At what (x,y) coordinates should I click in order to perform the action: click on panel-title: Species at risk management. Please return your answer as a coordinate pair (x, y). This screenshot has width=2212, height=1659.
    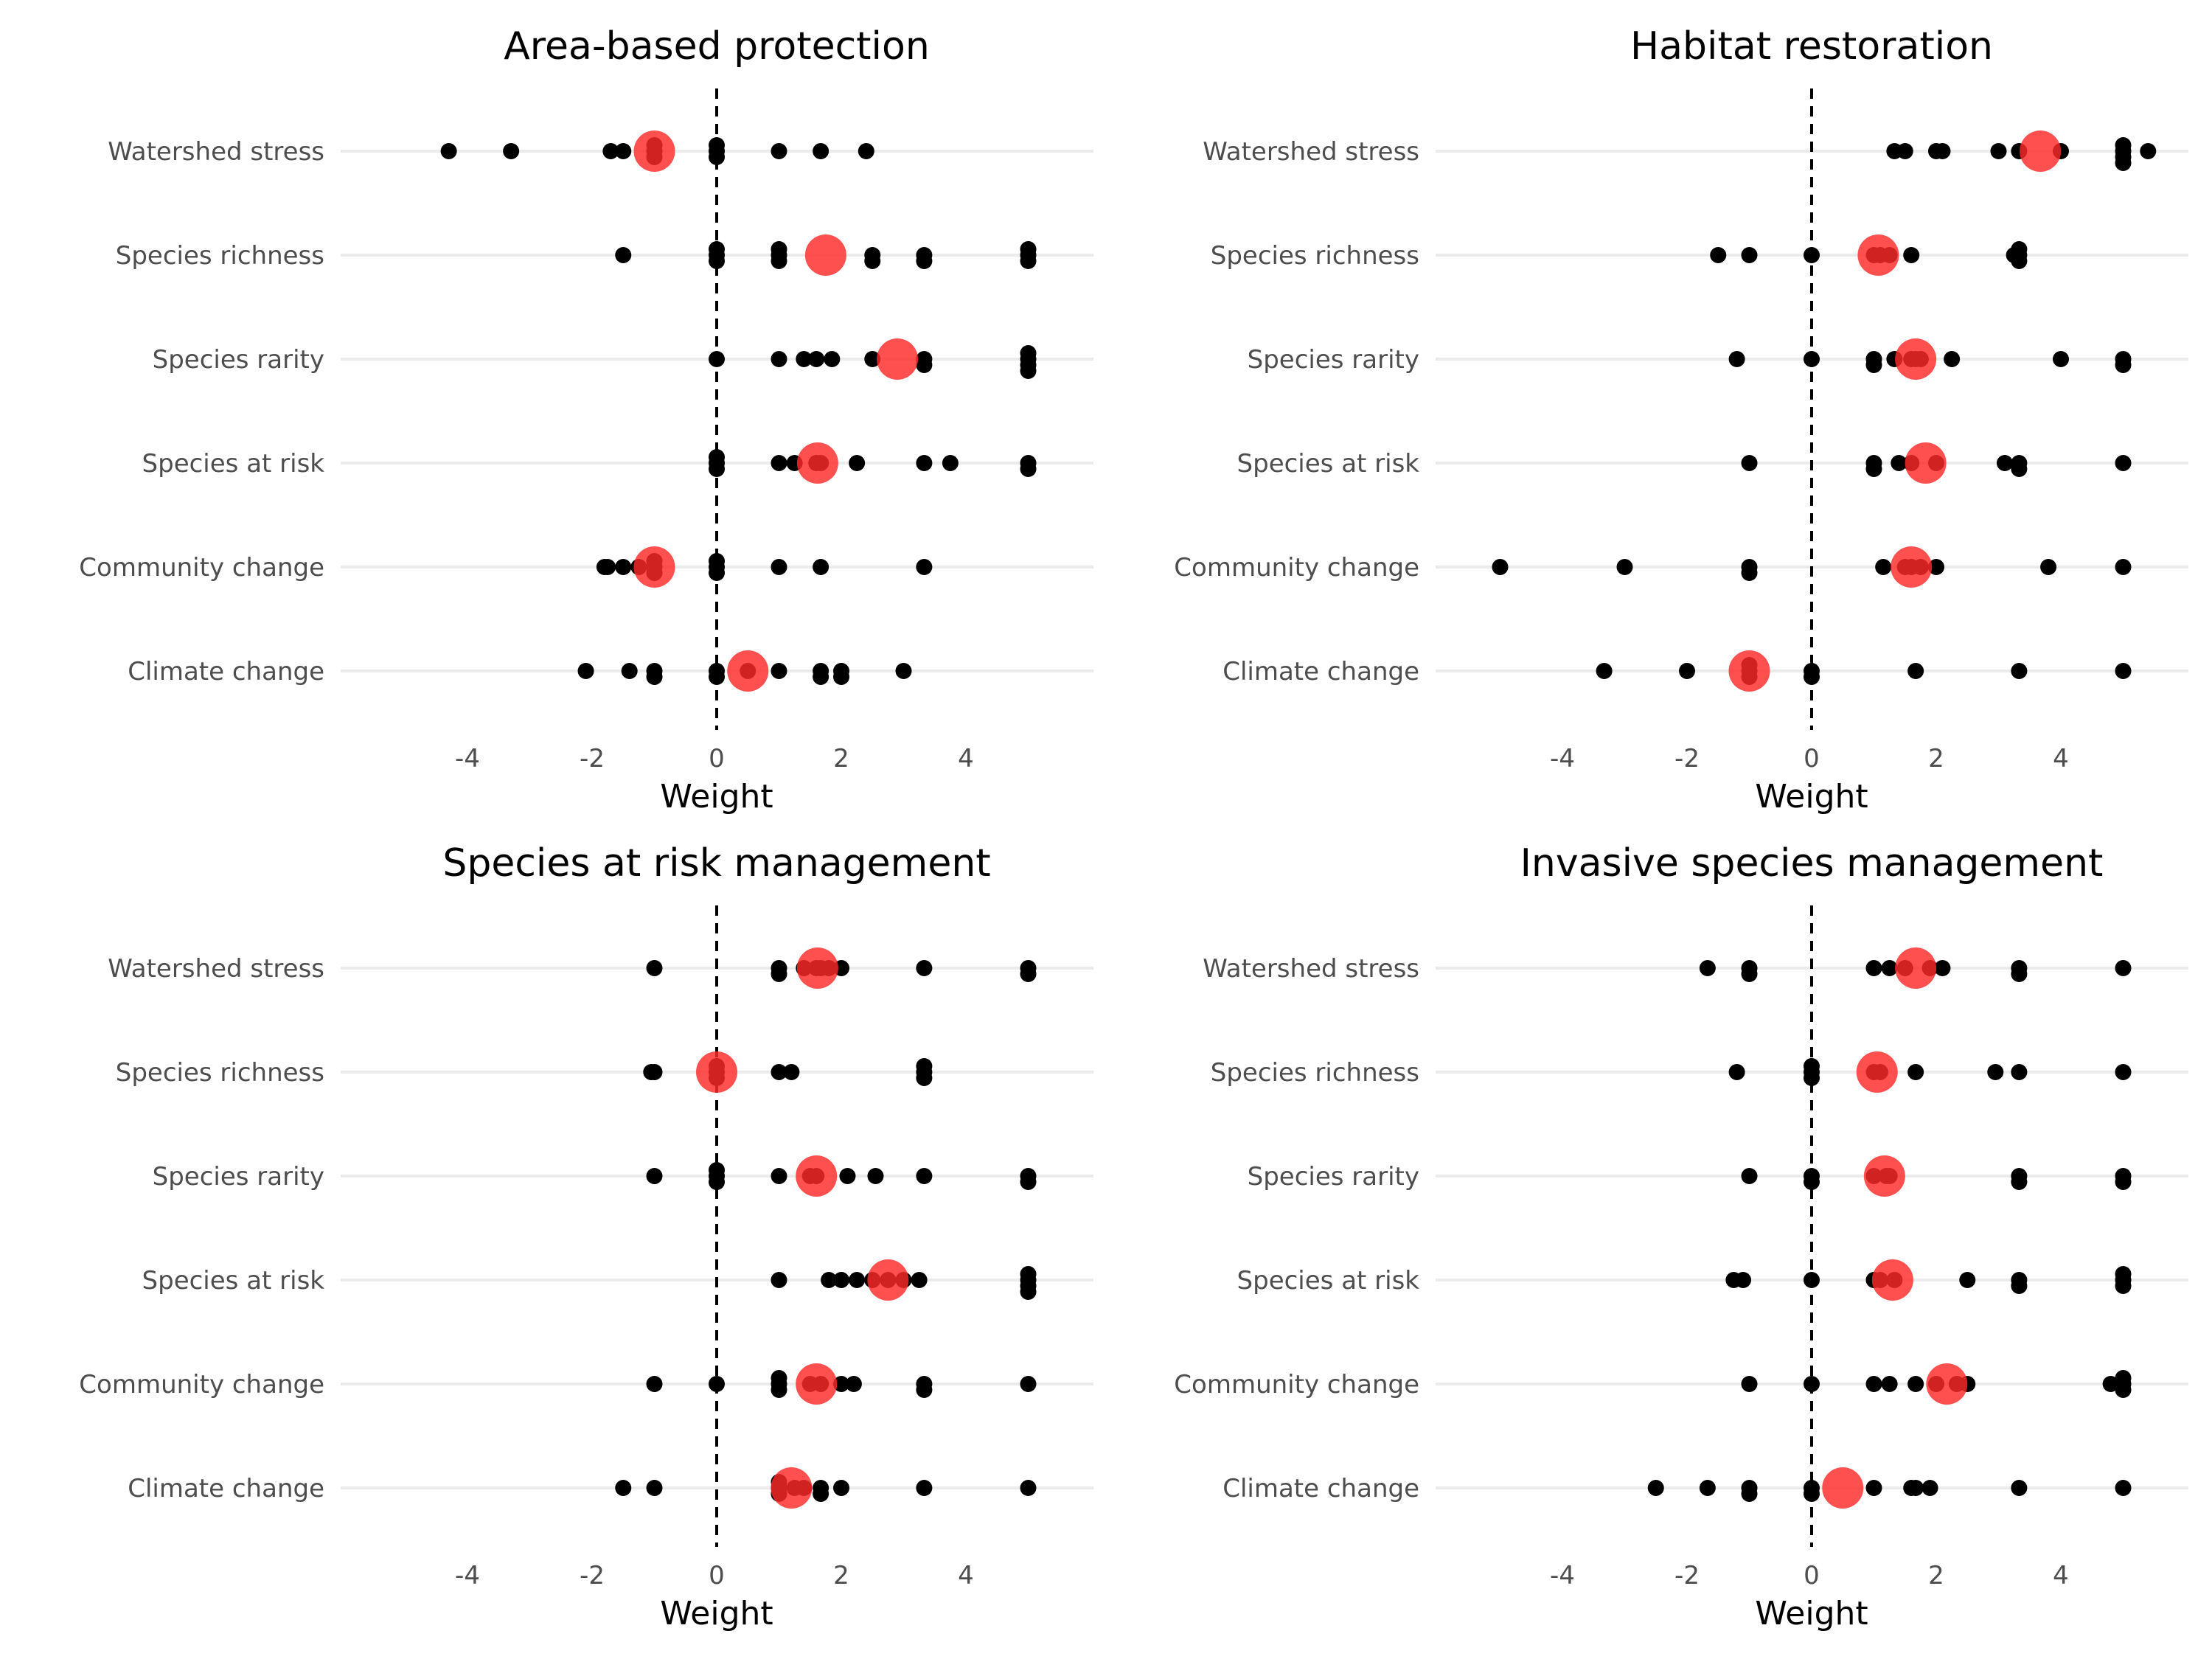
    Looking at the image, I should click on (716, 863).